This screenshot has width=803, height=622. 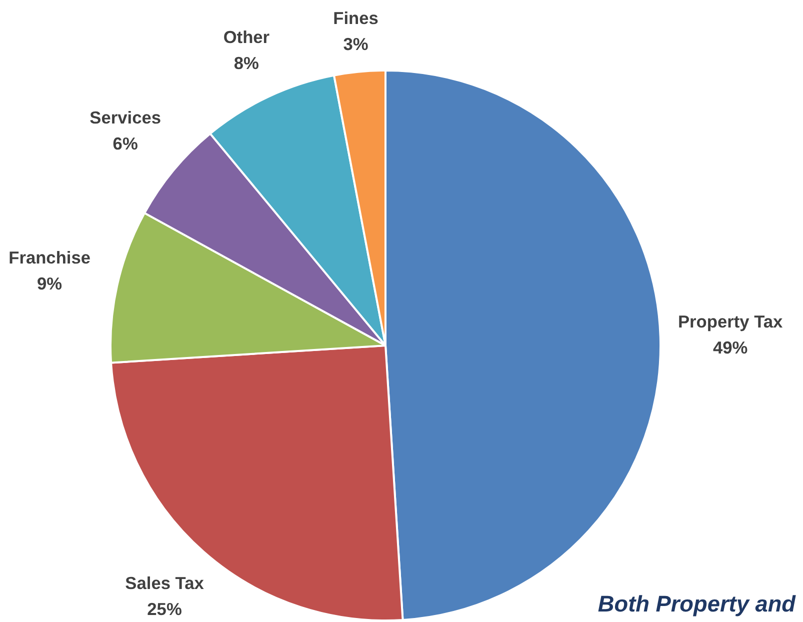 I want to click on slice-label: Other, so click(x=246, y=36).